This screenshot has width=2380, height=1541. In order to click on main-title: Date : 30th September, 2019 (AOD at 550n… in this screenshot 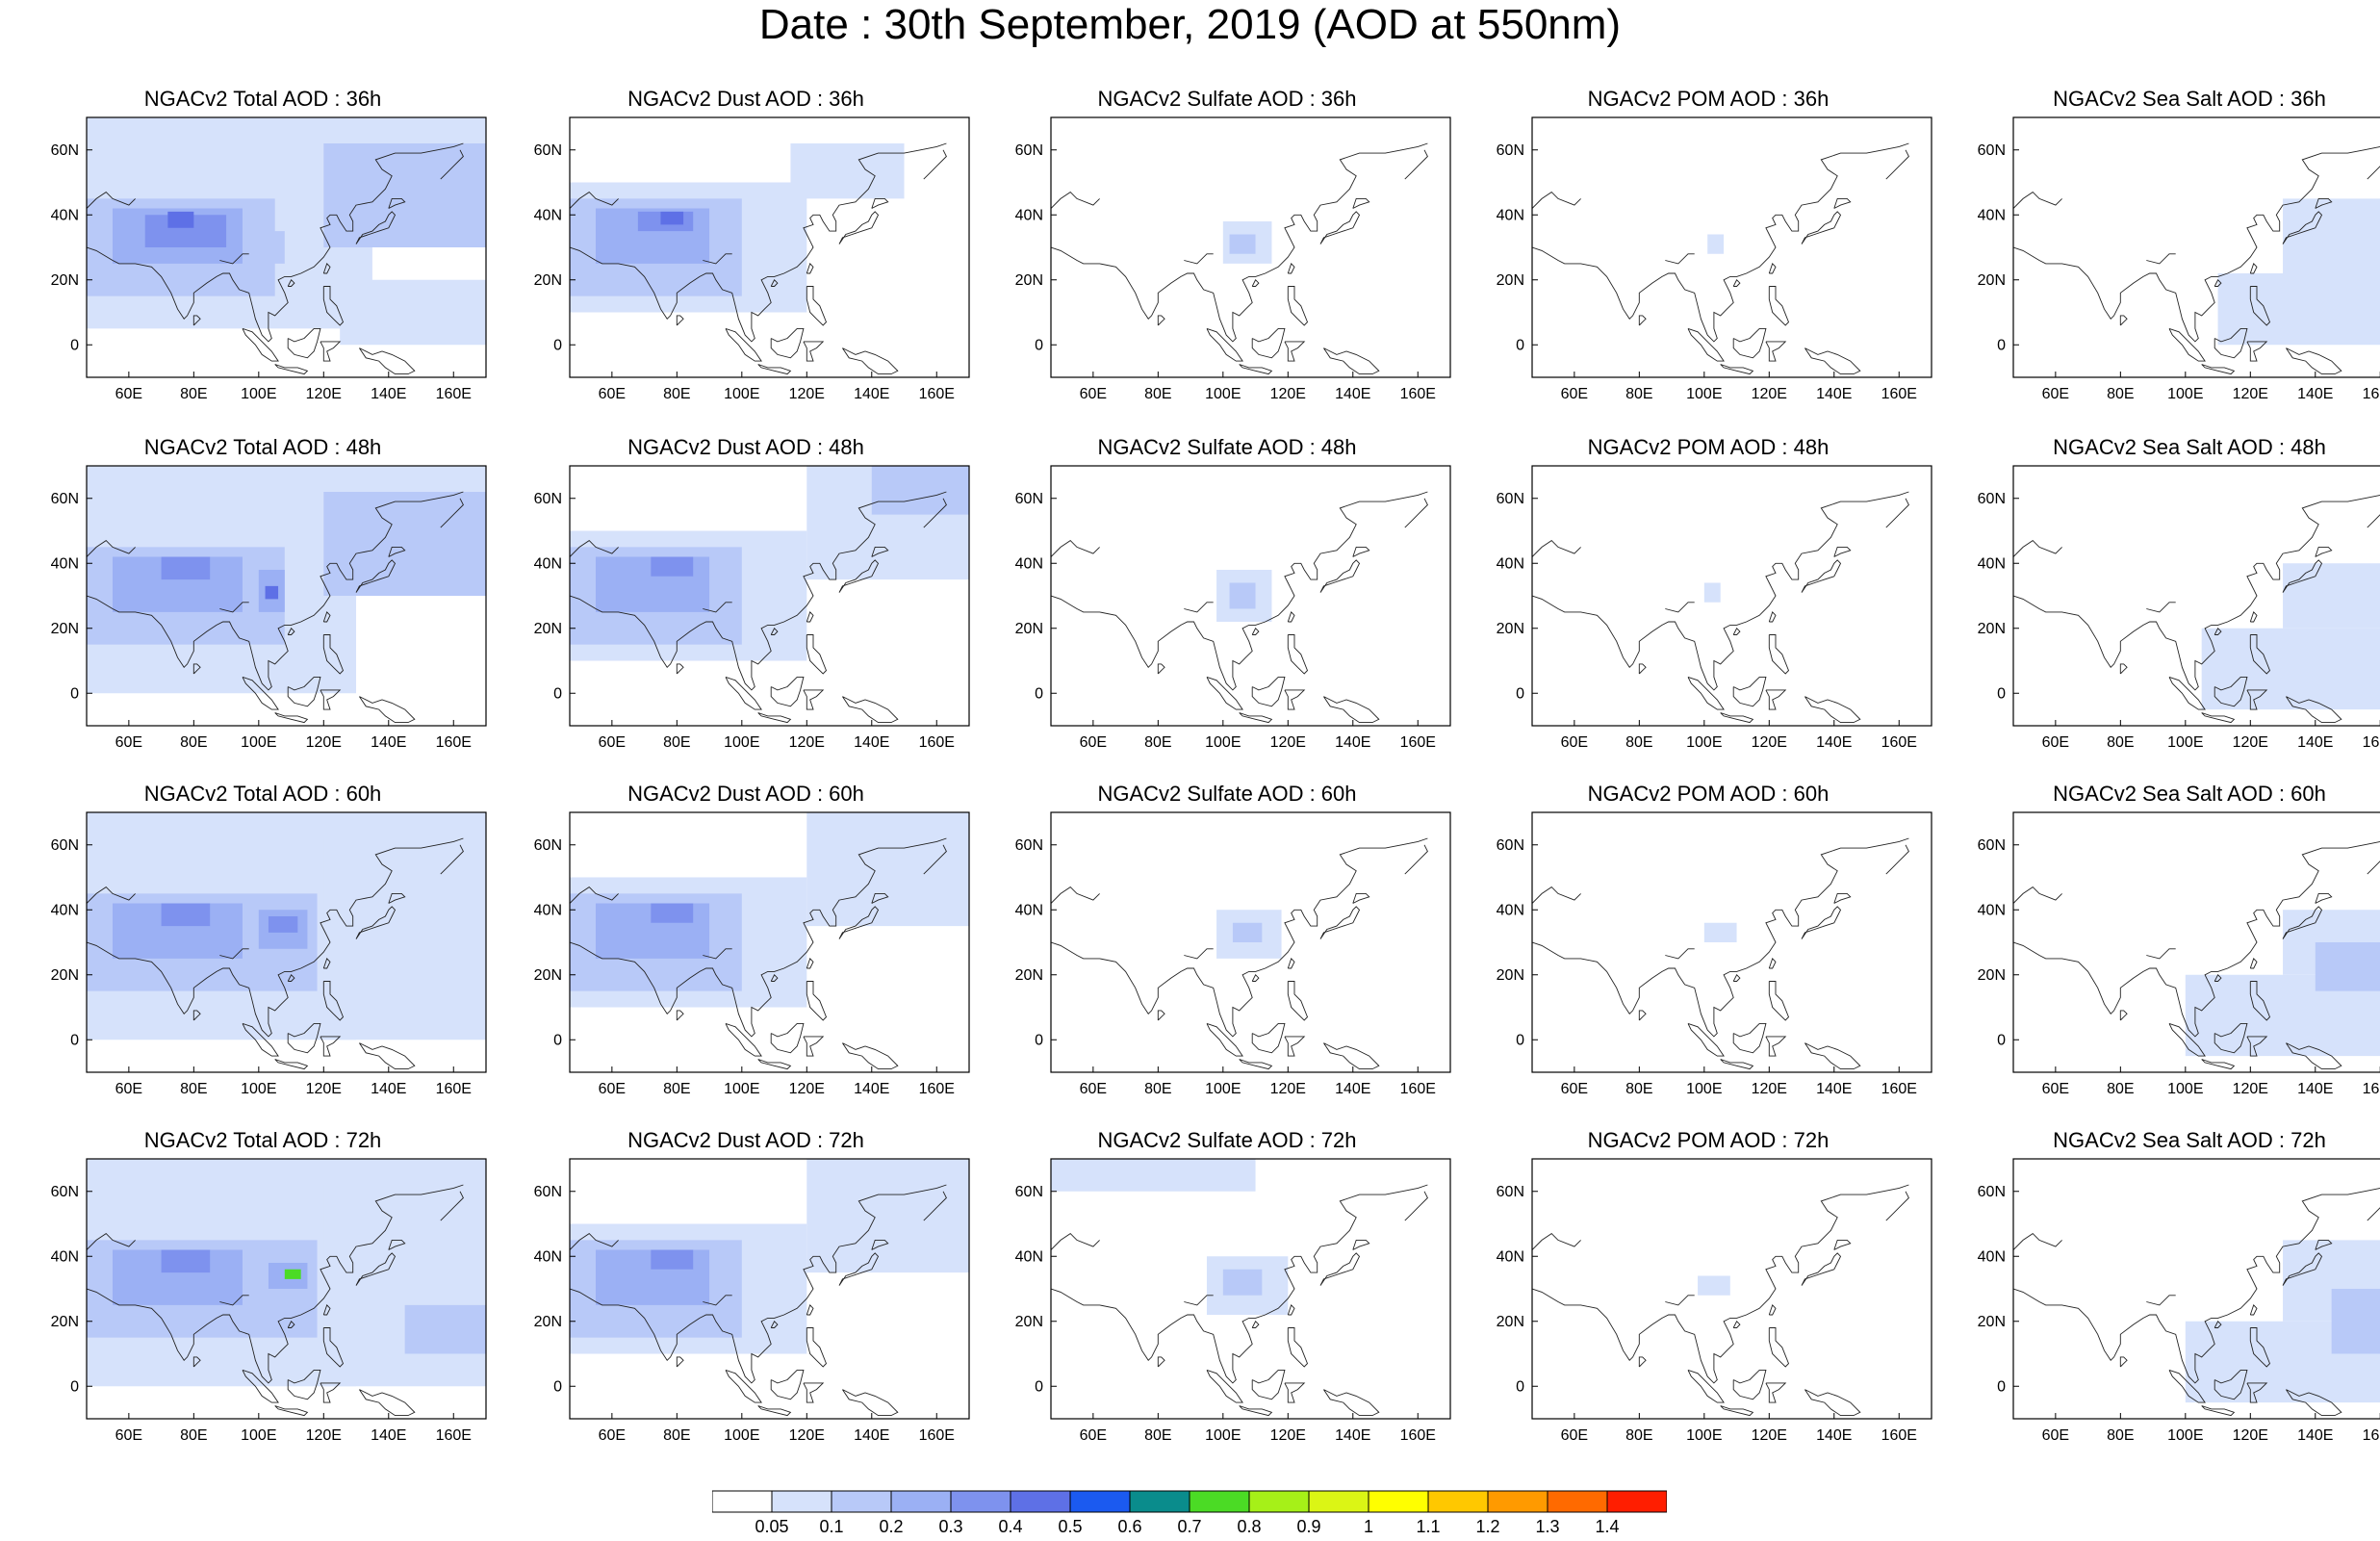, I will do `click(1190, 25)`.